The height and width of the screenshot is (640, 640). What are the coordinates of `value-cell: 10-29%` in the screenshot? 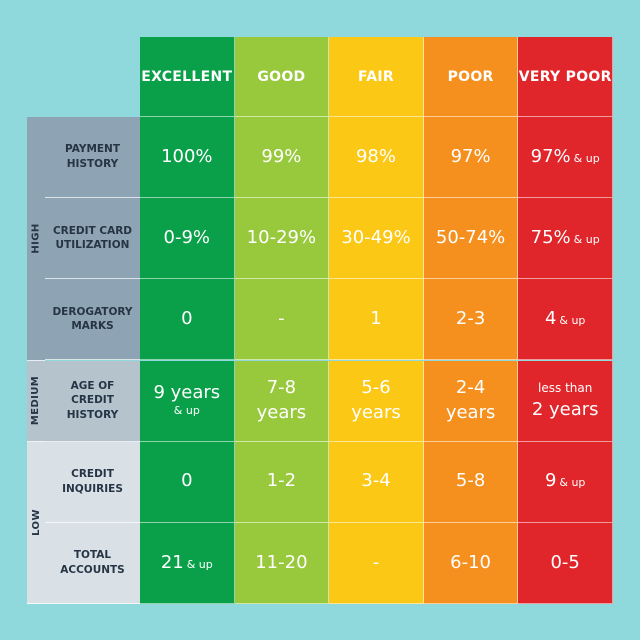 It's located at (282, 239).